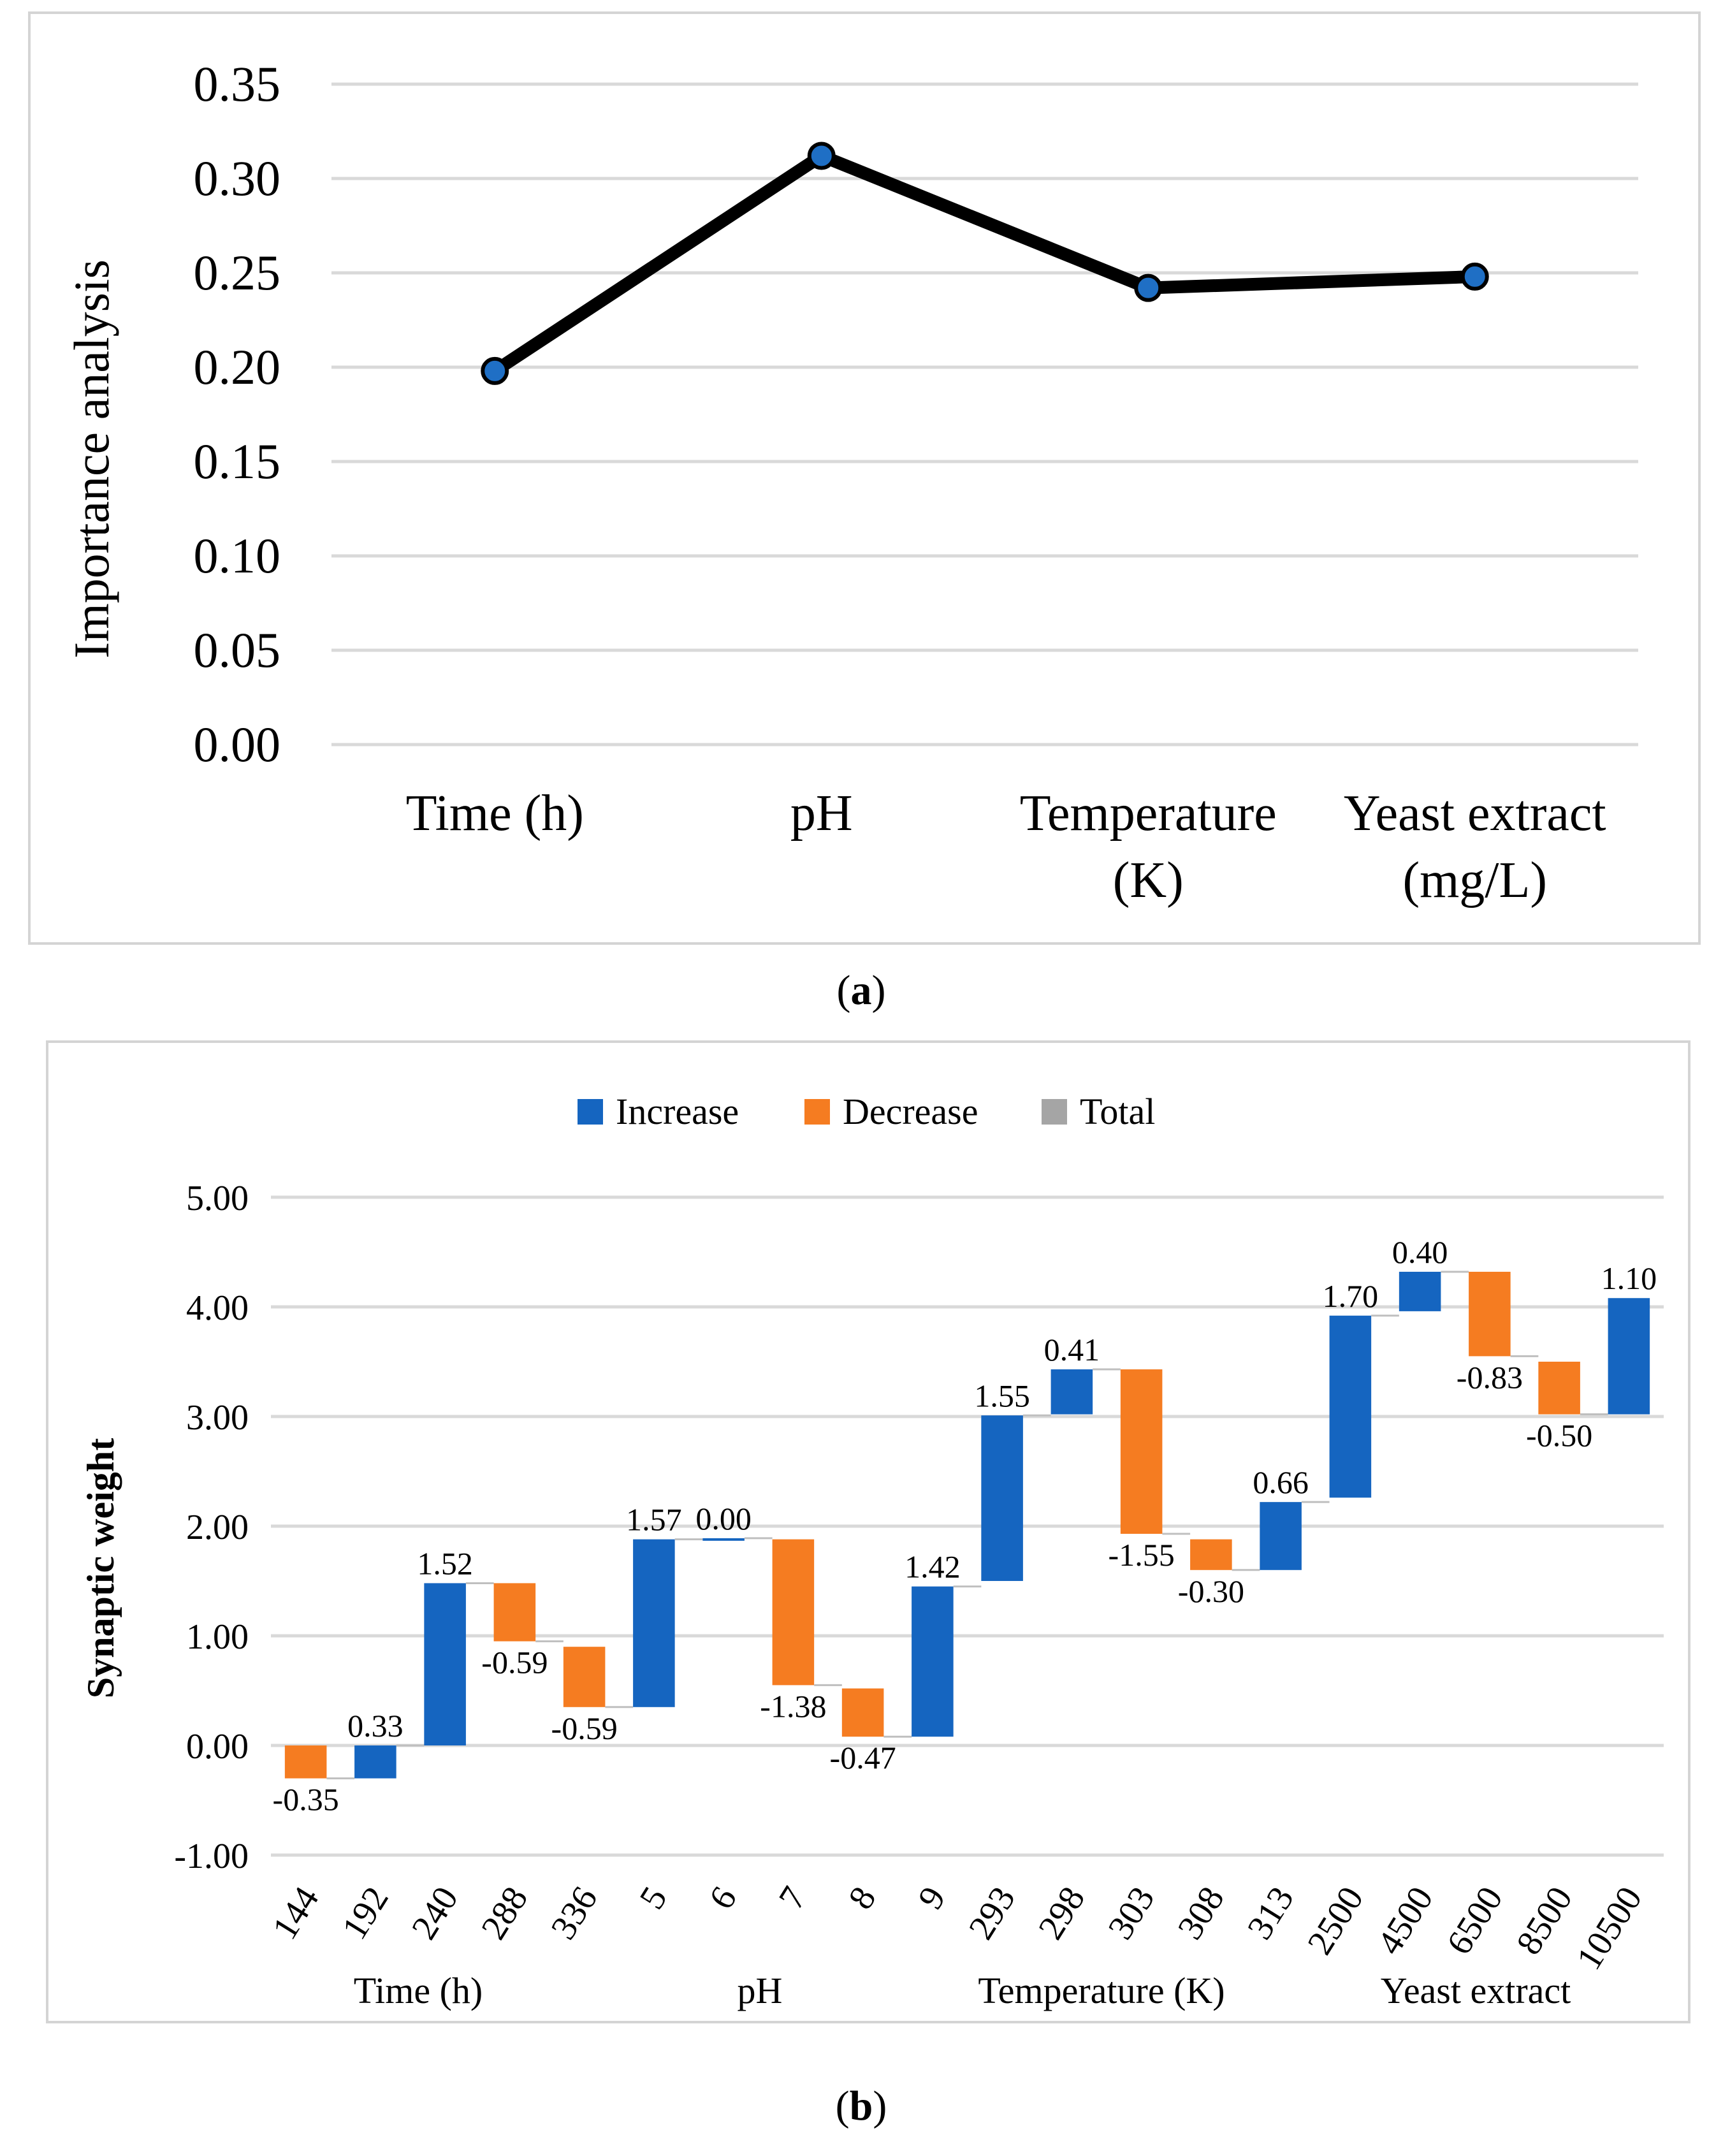 The height and width of the screenshot is (2156, 1723). Describe the element at coordinates (237, 84) in the screenshot. I see `y-tick-label: 0.35` at that location.